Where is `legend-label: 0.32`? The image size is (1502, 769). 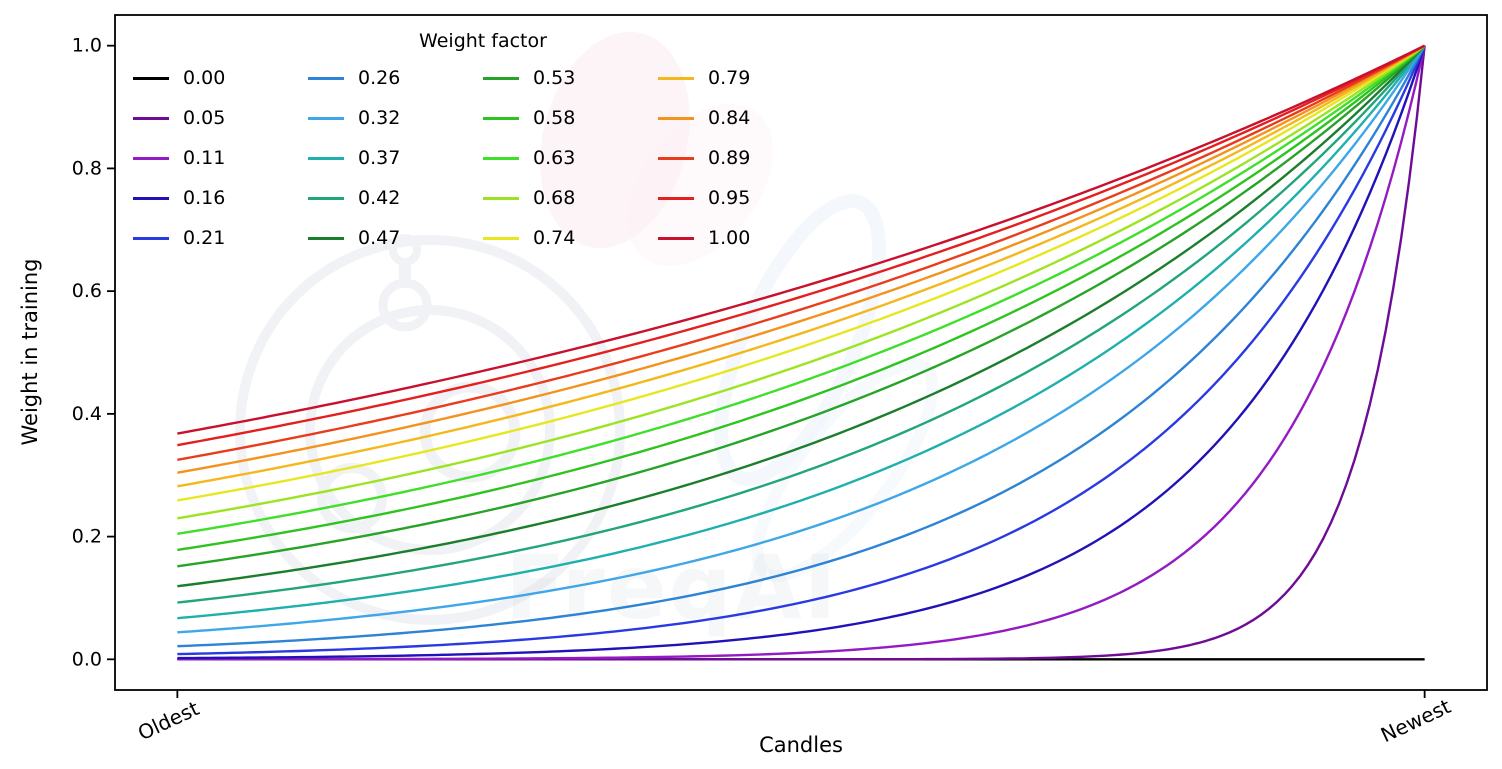
legend-label: 0.32 is located at coordinates (379, 118).